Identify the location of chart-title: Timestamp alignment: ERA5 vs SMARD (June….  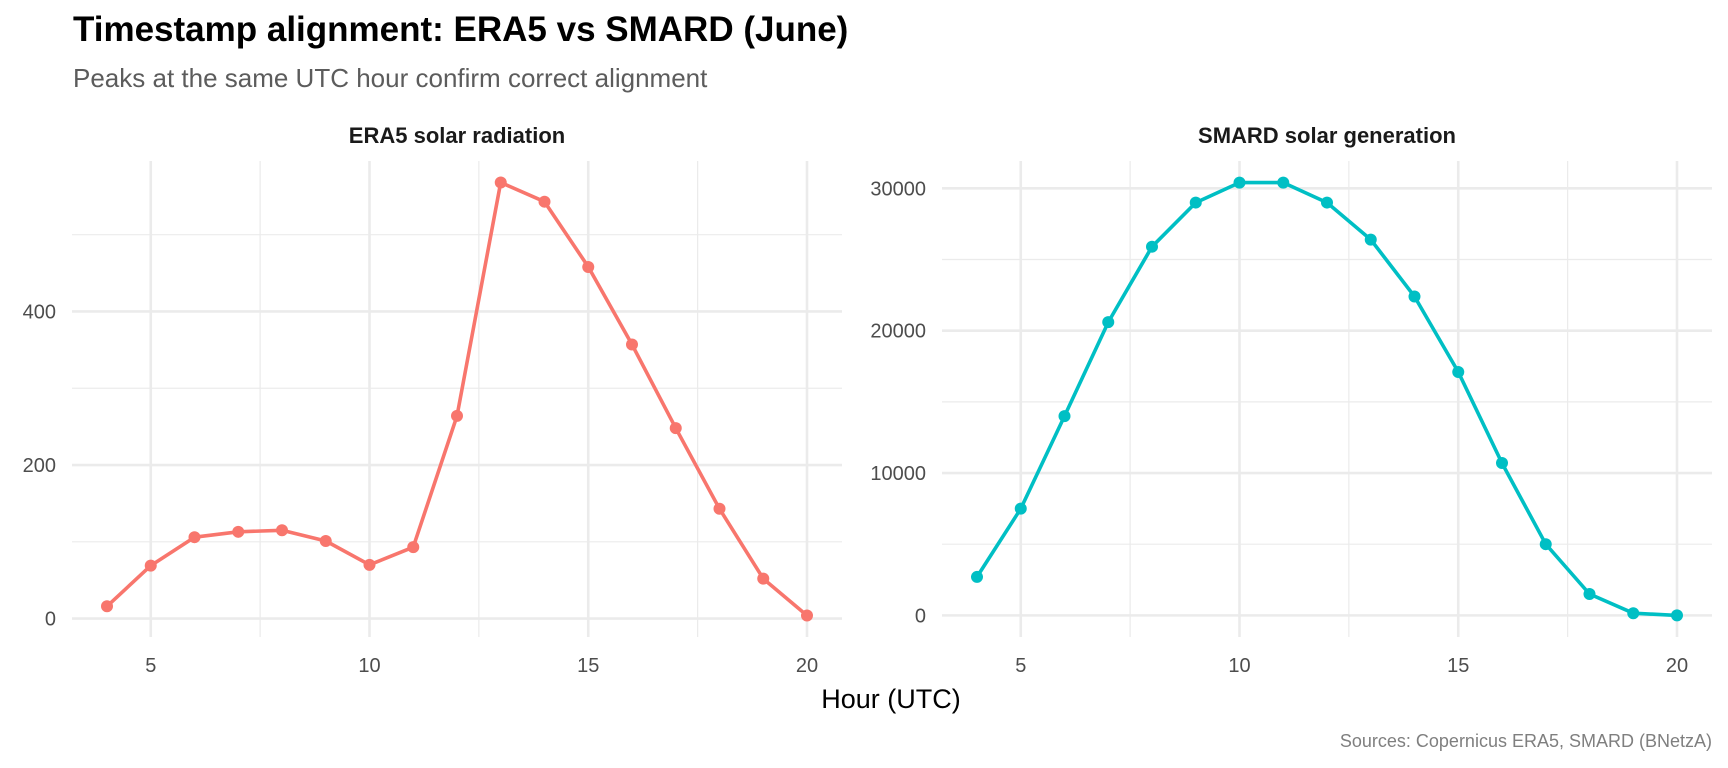
(461, 29).